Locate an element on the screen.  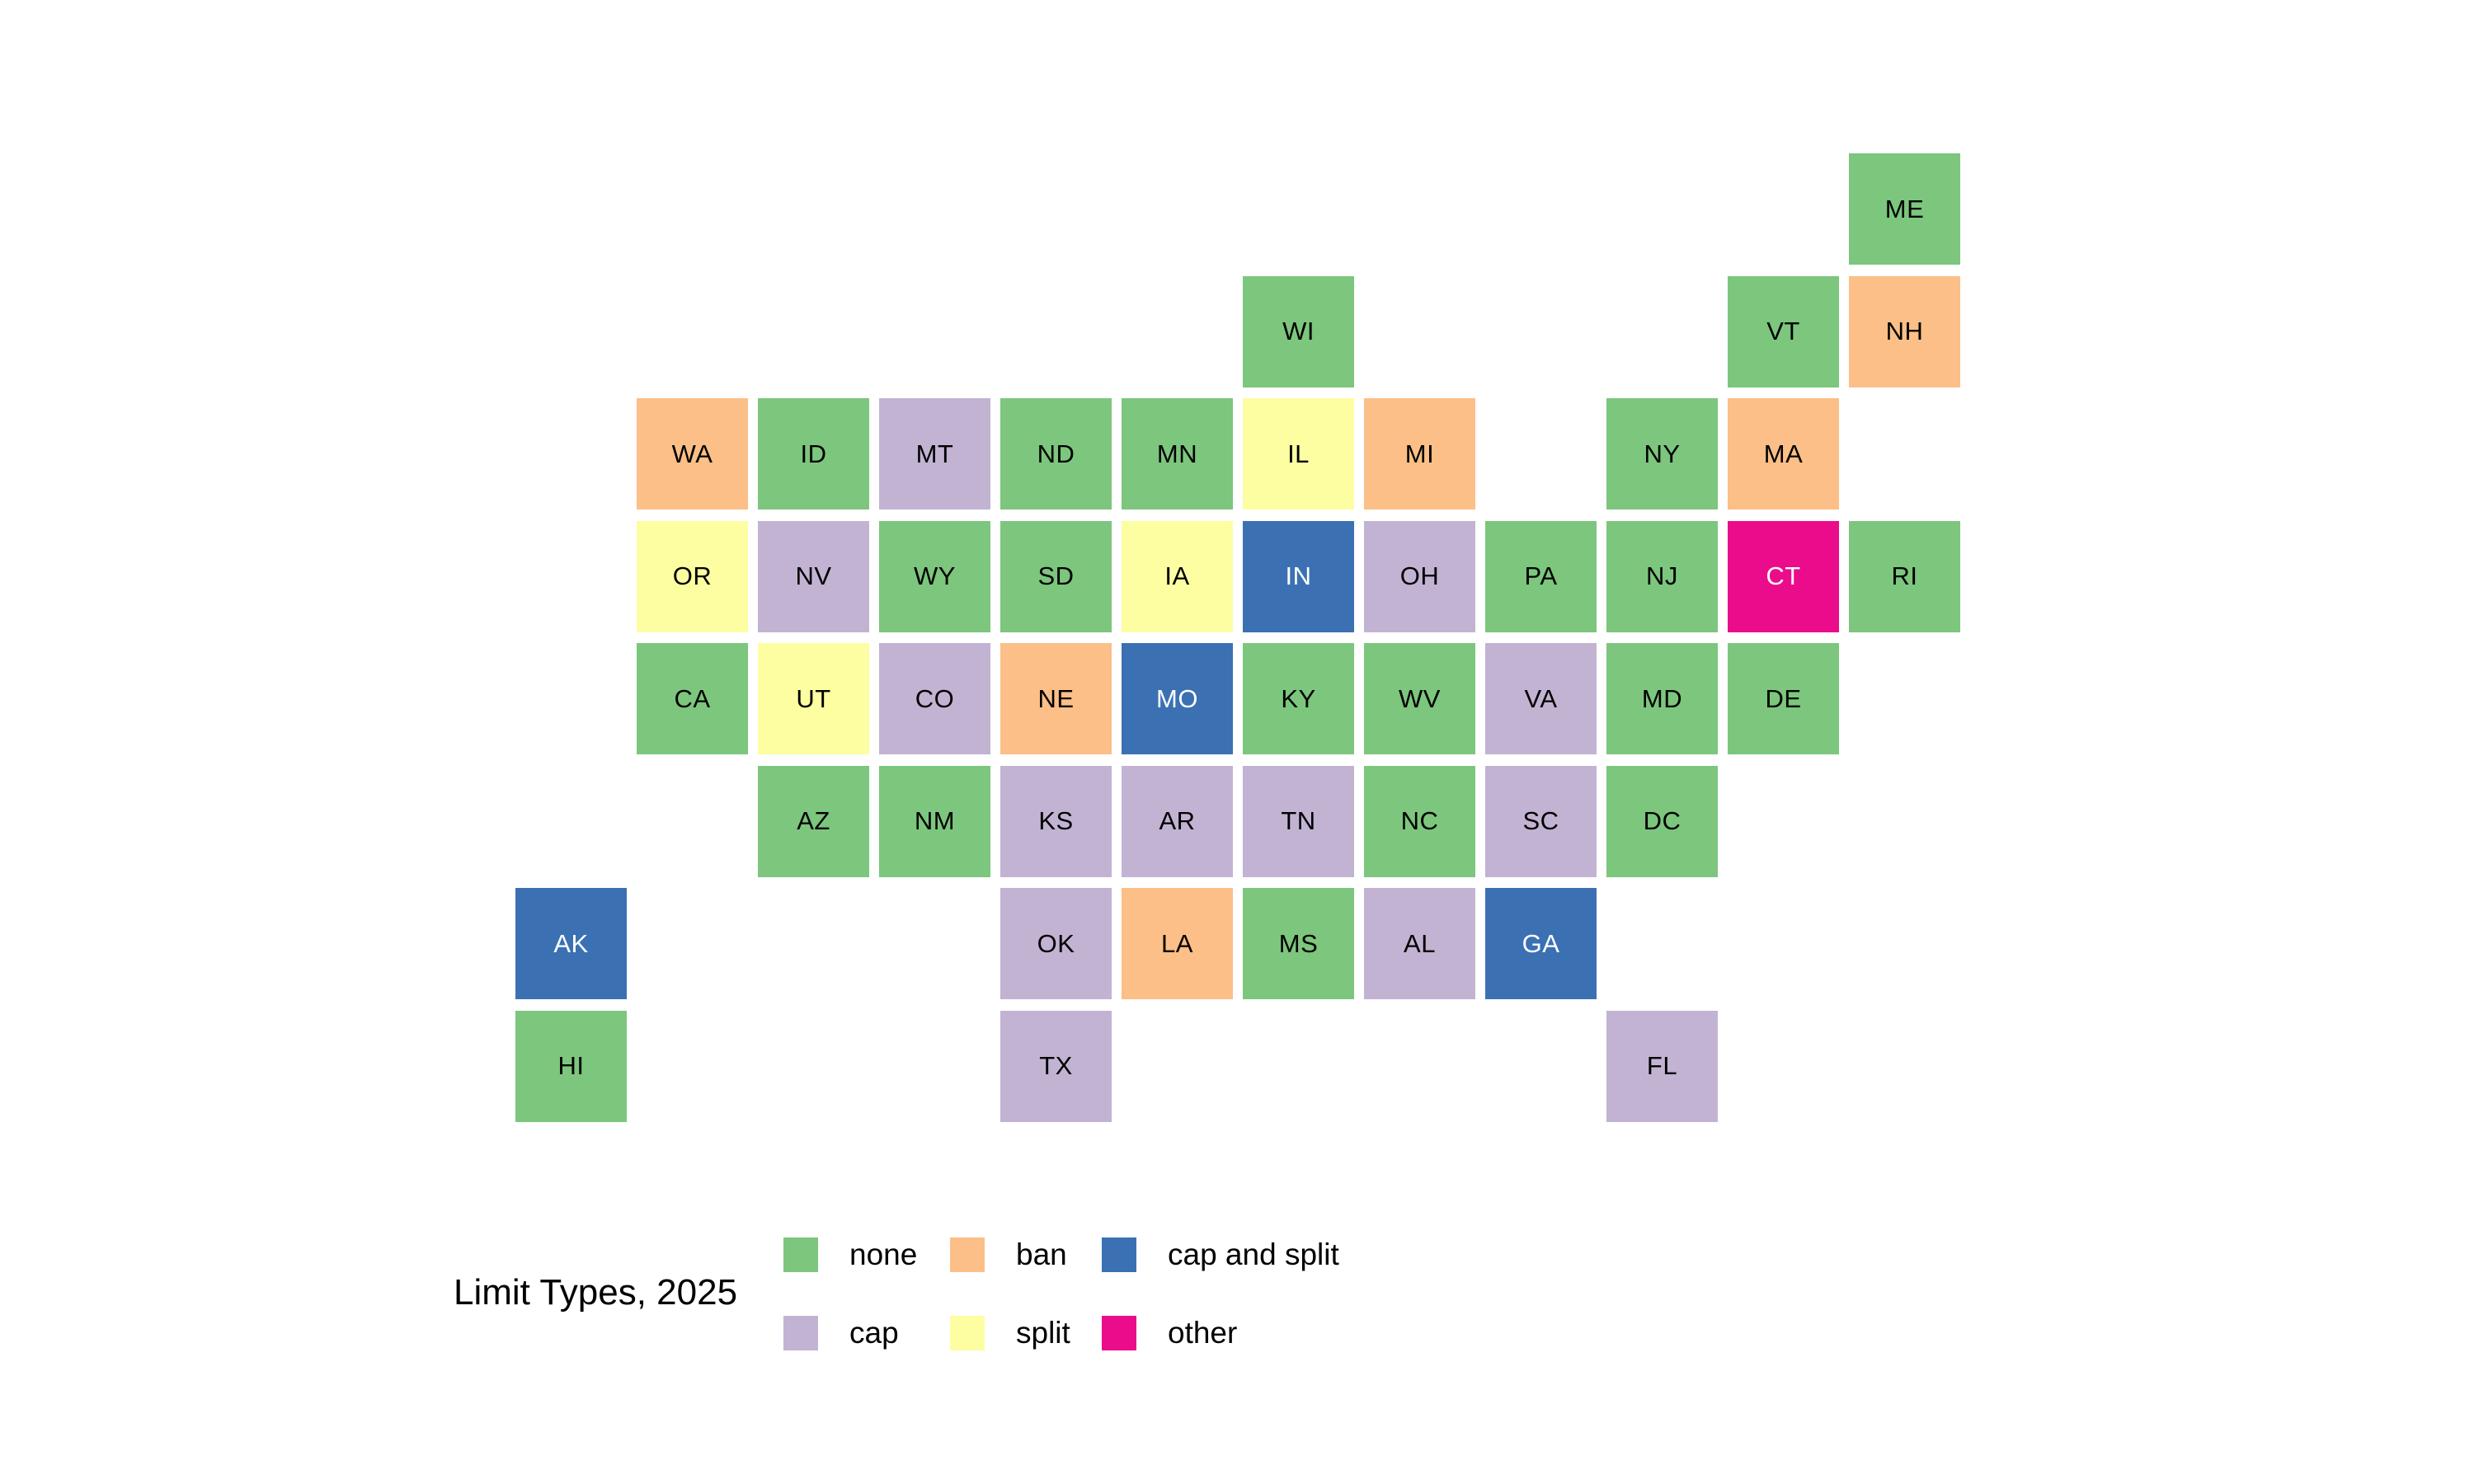
legend-item-split: split is located at coordinates (1010, 1333).